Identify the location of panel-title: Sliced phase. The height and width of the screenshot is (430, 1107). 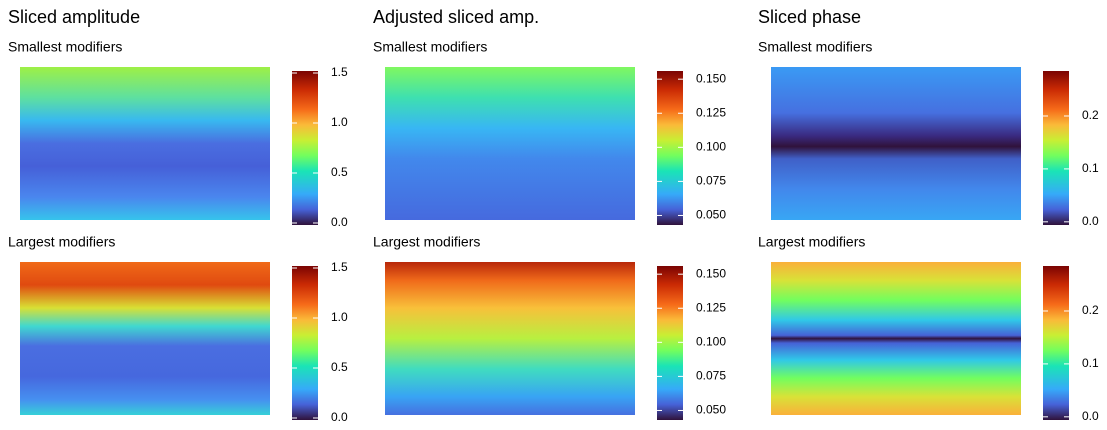
(809, 17).